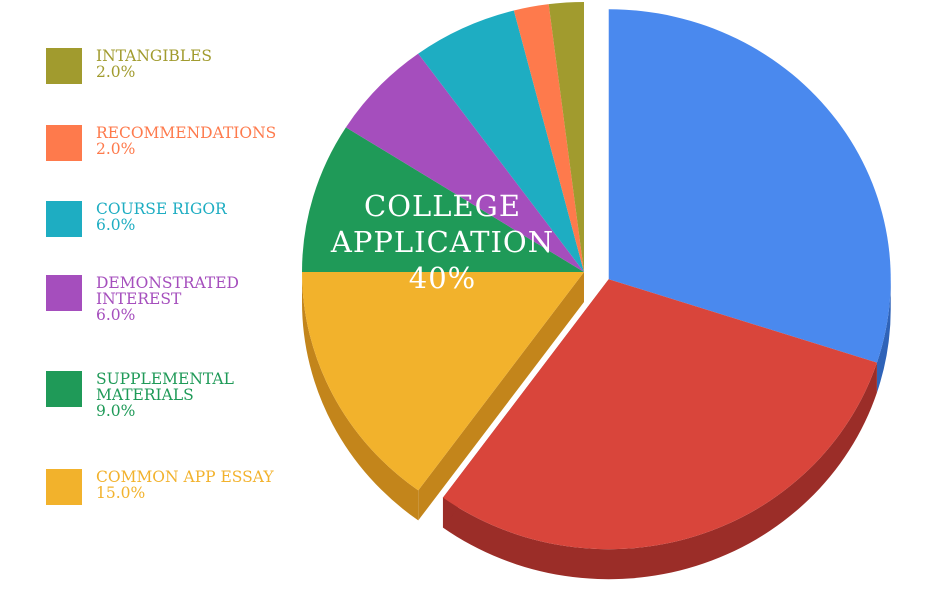  I want to click on pie-slice-intangibles, so click(566, 137).